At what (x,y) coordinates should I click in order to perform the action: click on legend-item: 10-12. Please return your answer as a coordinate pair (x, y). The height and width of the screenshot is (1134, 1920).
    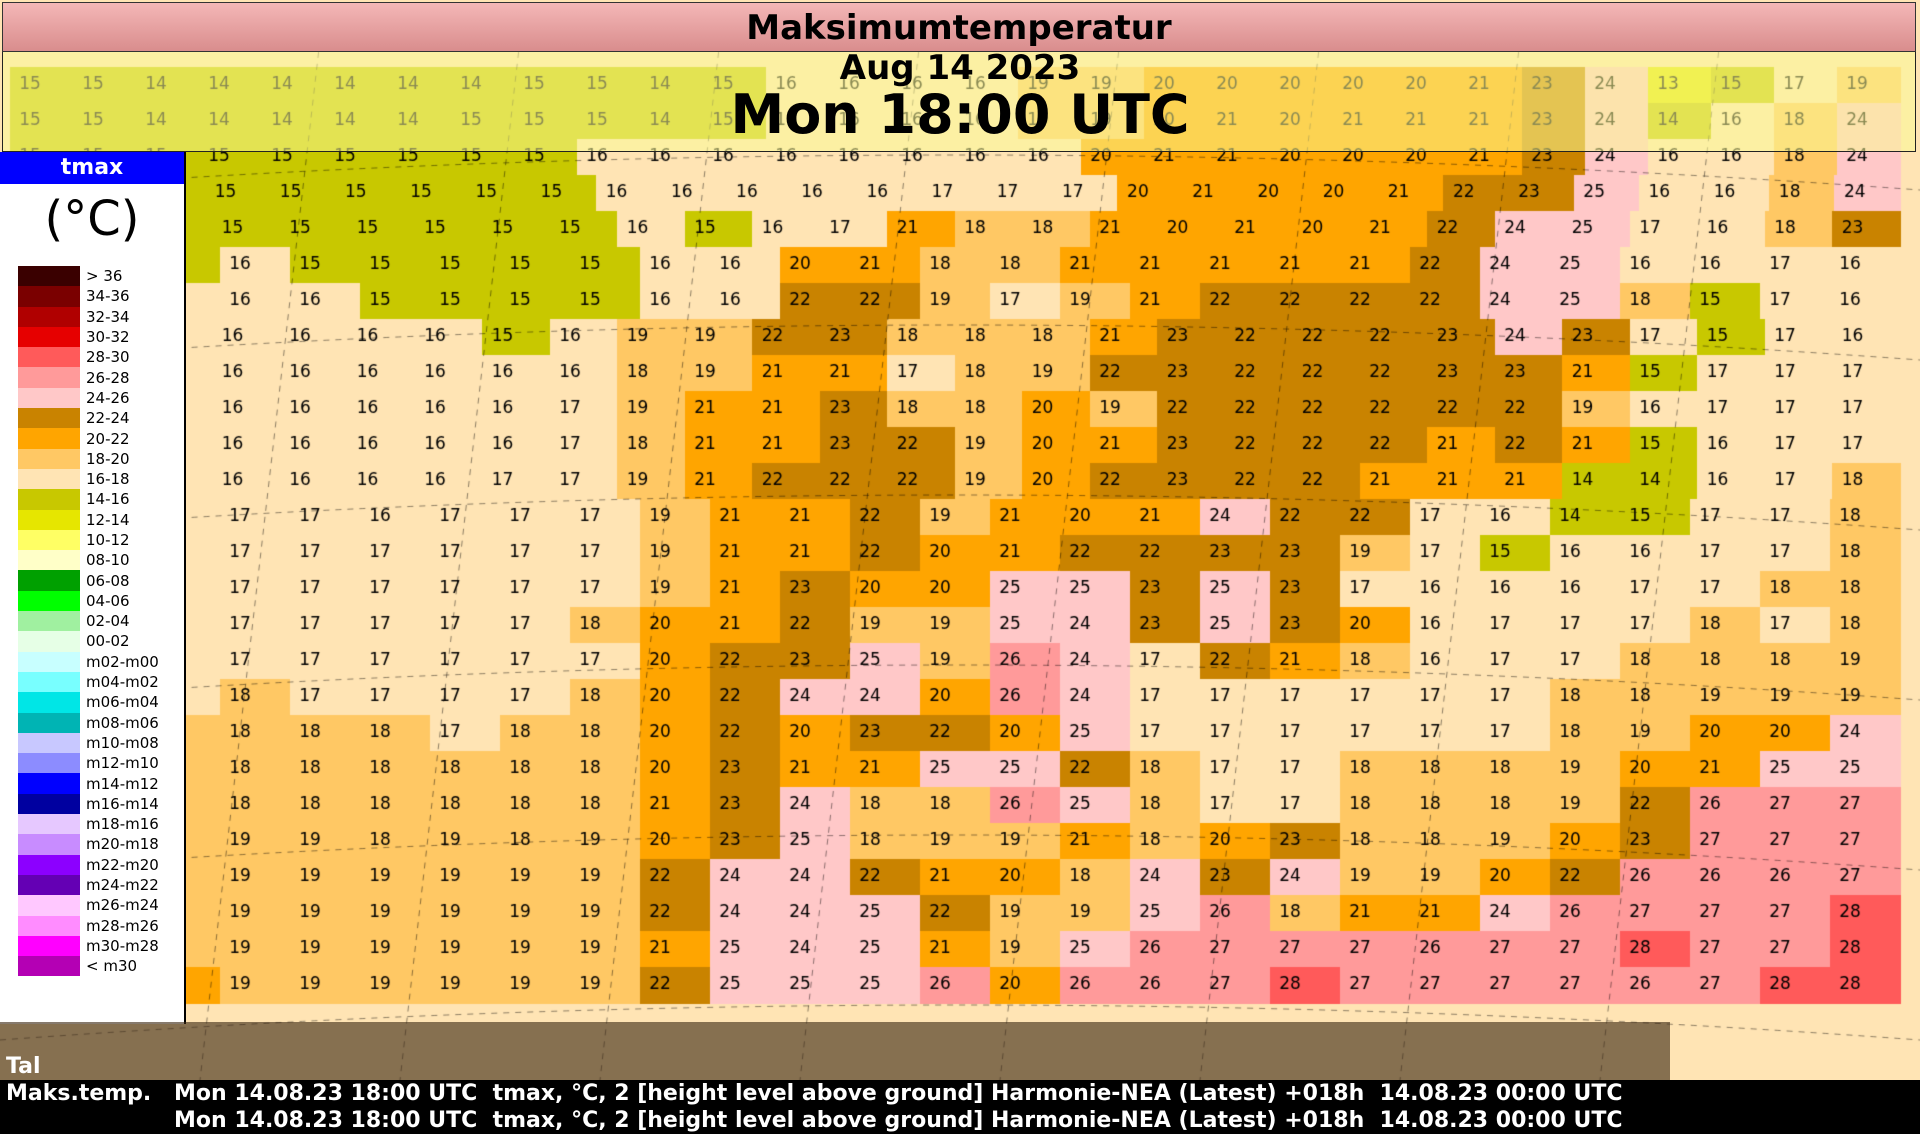
    Looking at the image, I should click on (88, 540).